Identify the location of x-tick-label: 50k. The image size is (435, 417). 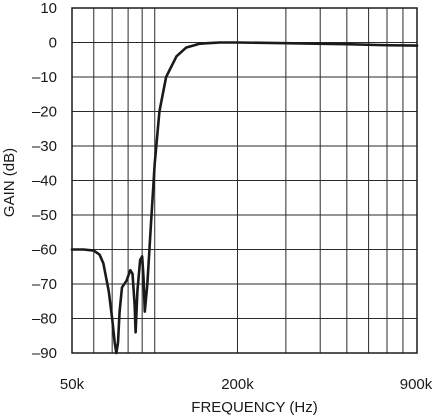
(72, 384).